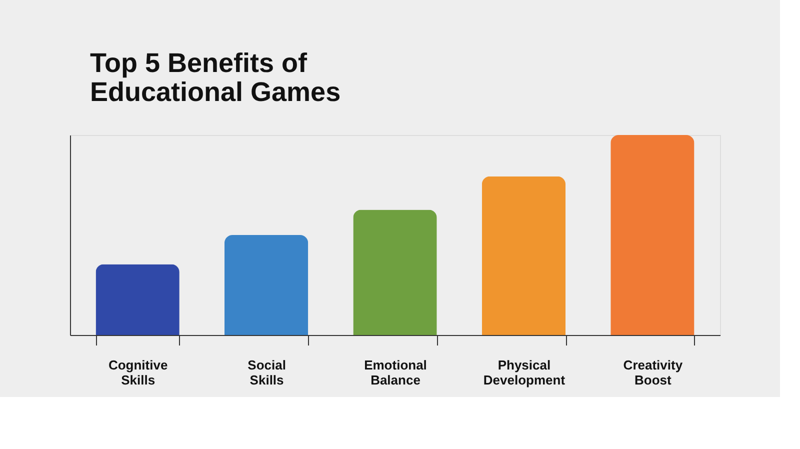 This screenshot has width=800, height=449. Describe the element at coordinates (267, 373) in the screenshot. I see `x-tick-label: Social Skills` at that location.